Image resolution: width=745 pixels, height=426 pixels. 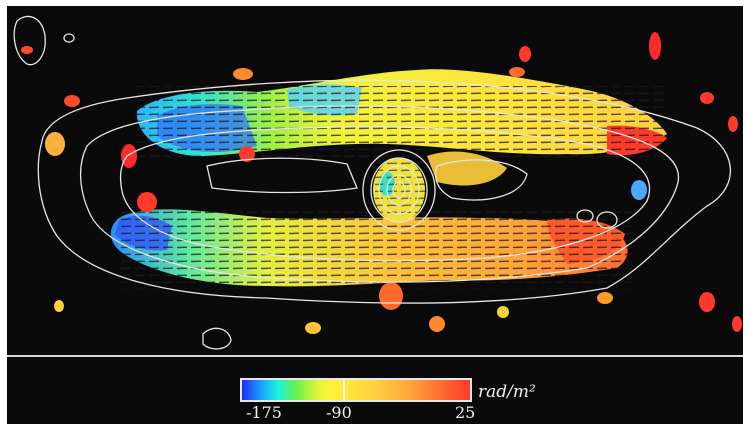 What do you see at coordinates (371, 249) in the screenshot?
I see `lower-lobe` at bounding box center [371, 249].